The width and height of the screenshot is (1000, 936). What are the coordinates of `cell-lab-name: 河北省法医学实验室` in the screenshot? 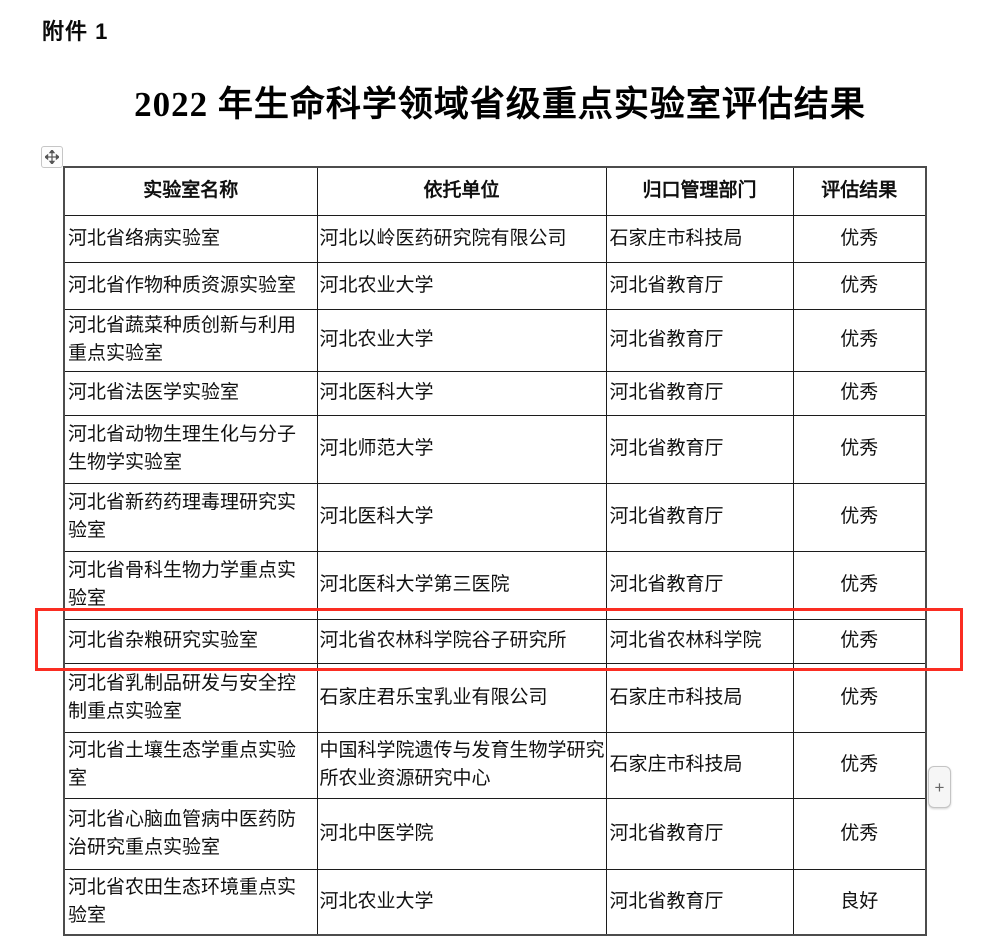 It's located at (190, 393).